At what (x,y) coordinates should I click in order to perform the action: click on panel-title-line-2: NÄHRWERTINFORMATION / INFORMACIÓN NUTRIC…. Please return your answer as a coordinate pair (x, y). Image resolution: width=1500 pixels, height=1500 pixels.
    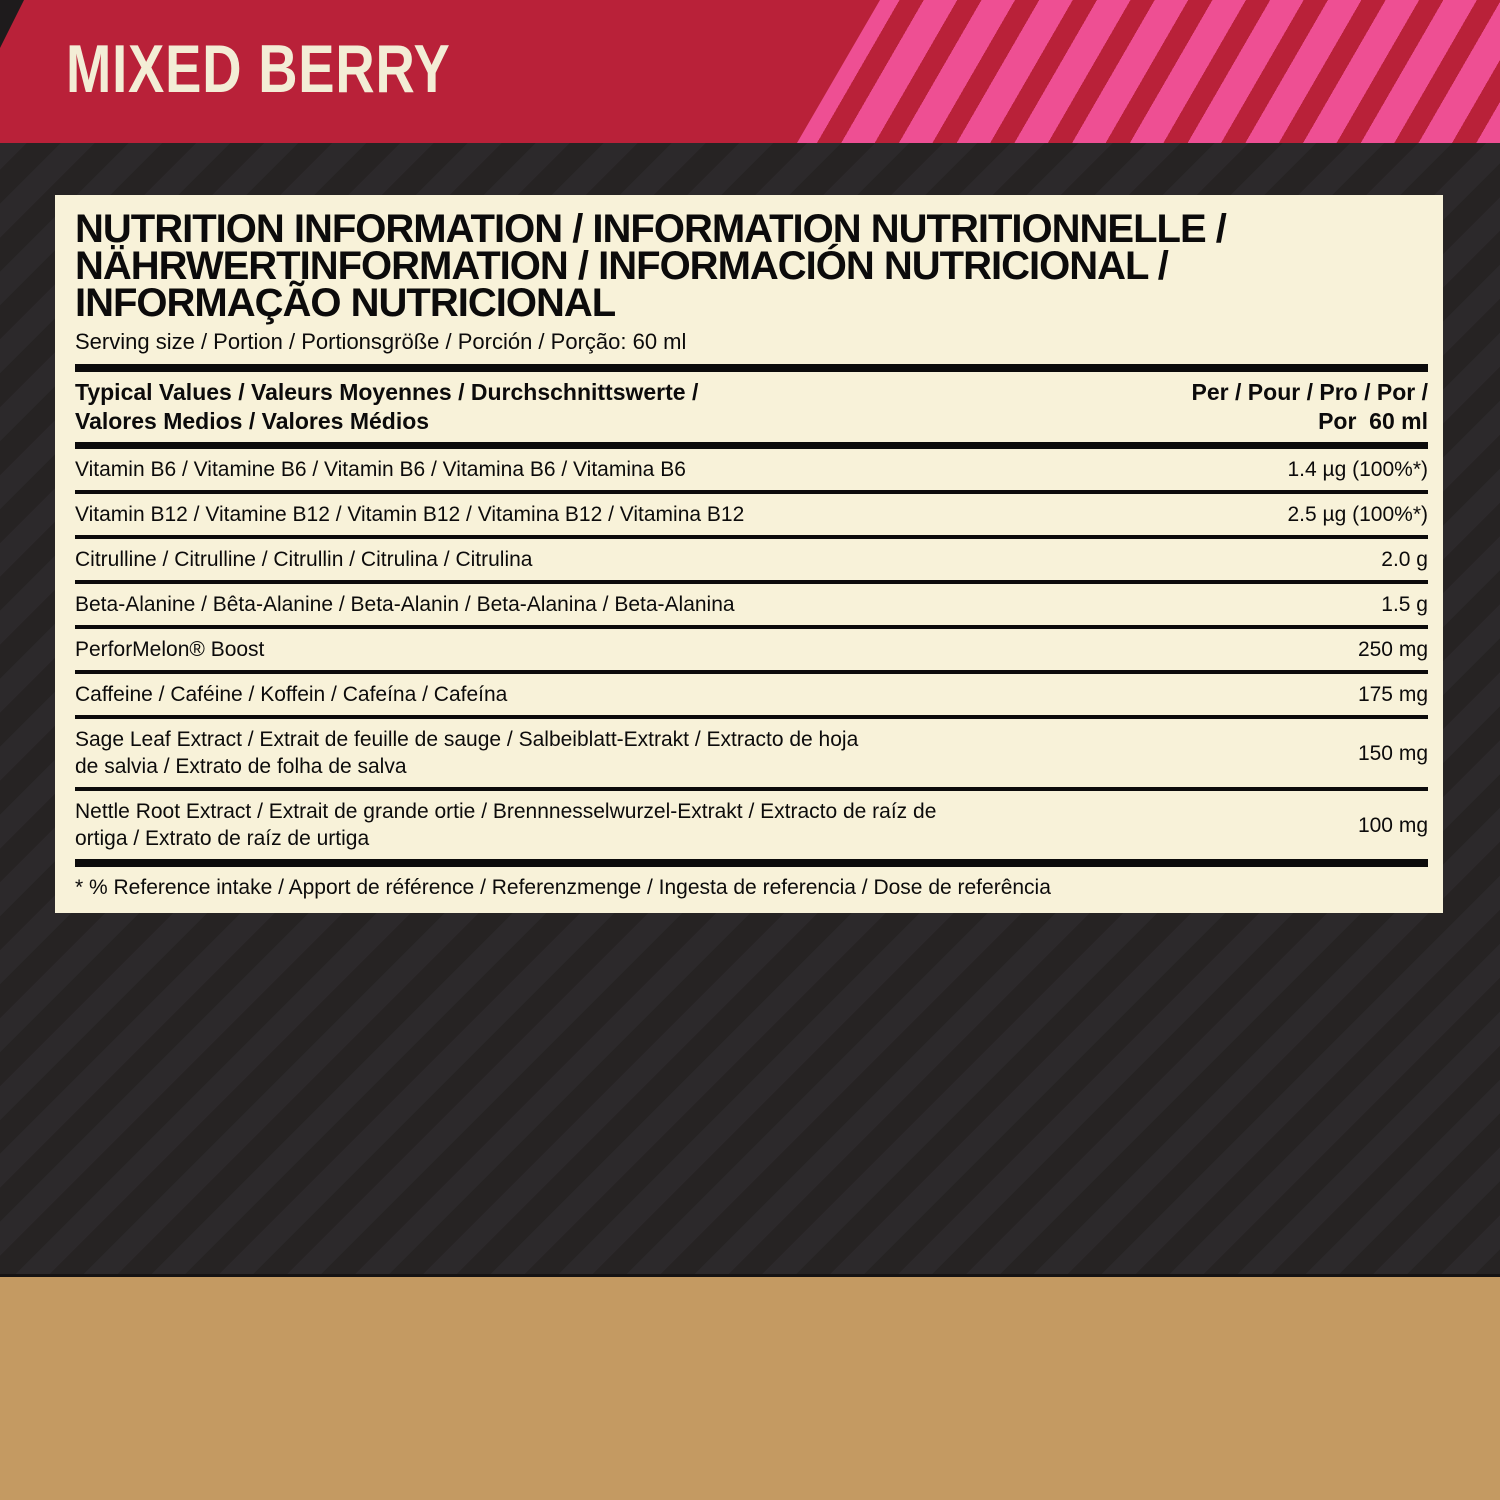
    Looking at the image, I should click on (622, 266).